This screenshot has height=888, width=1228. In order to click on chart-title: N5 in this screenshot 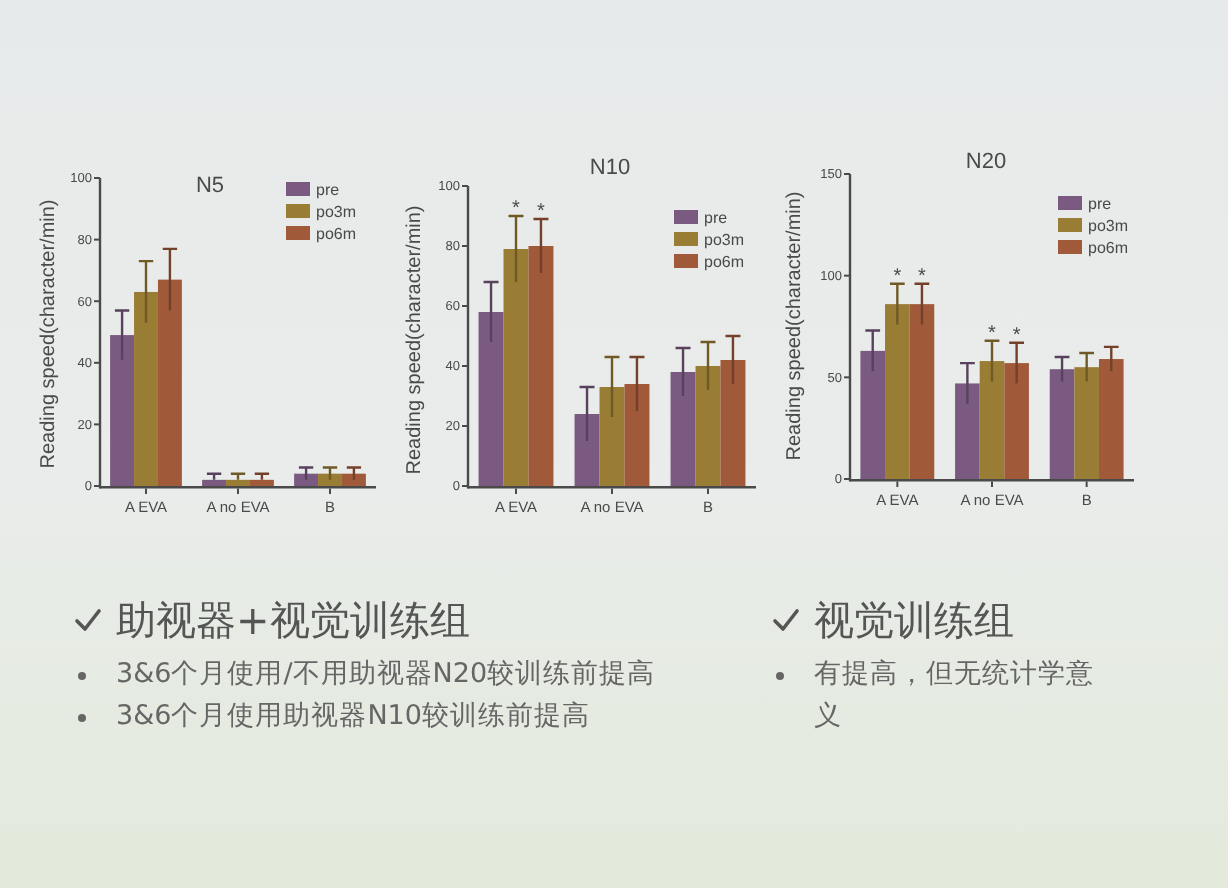, I will do `click(210, 186)`.